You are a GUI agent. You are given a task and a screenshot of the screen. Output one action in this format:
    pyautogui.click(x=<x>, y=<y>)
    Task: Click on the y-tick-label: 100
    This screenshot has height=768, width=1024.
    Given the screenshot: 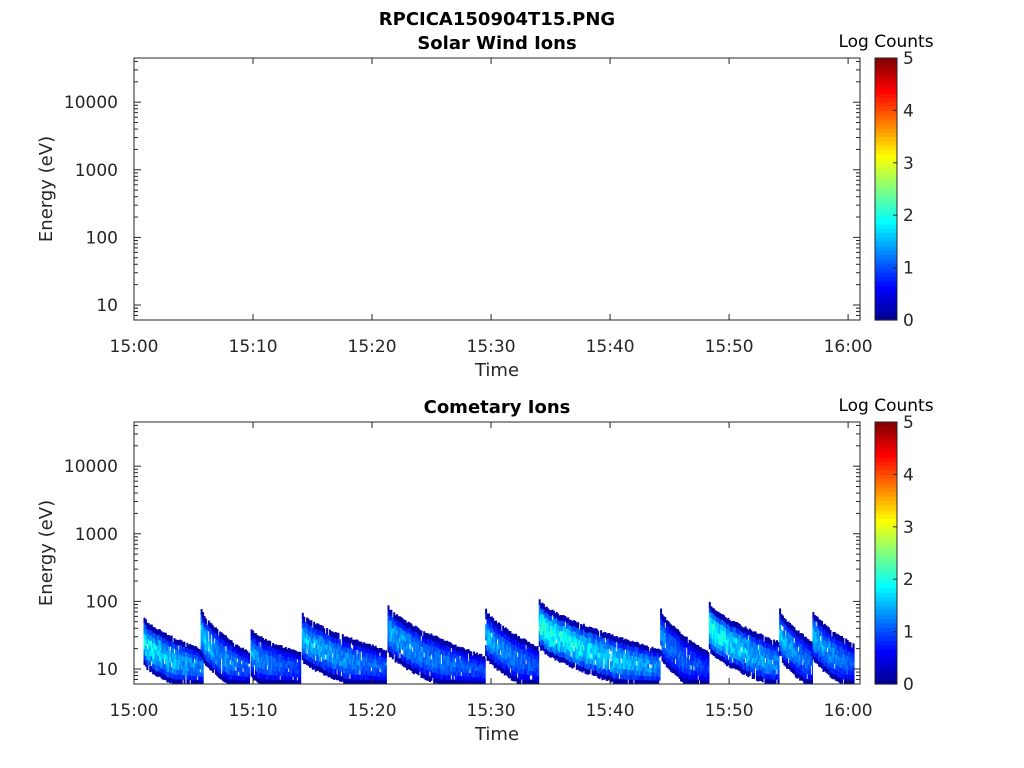 What is the action you would take?
    pyautogui.click(x=102, y=238)
    